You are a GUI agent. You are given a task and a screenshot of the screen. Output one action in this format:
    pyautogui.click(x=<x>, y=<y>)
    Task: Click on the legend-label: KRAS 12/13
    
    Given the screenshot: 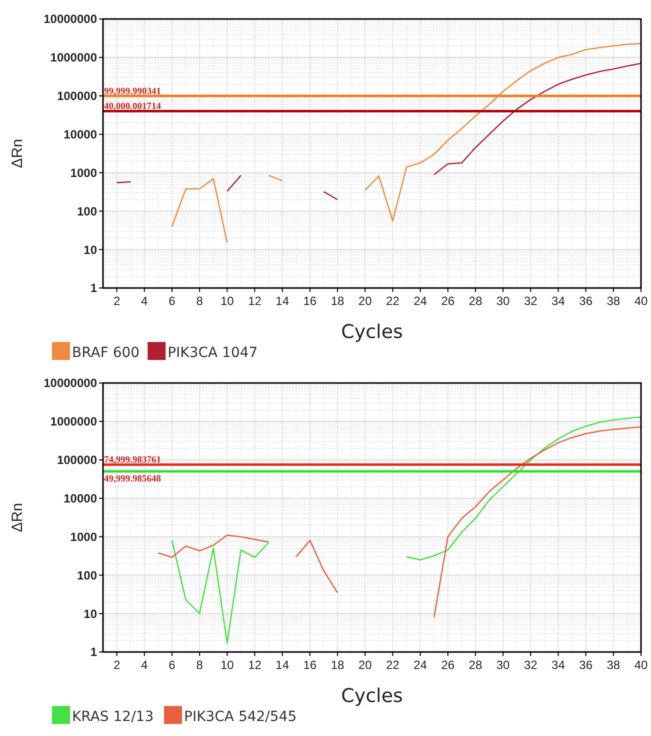 What is the action you would take?
    pyautogui.click(x=113, y=717)
    